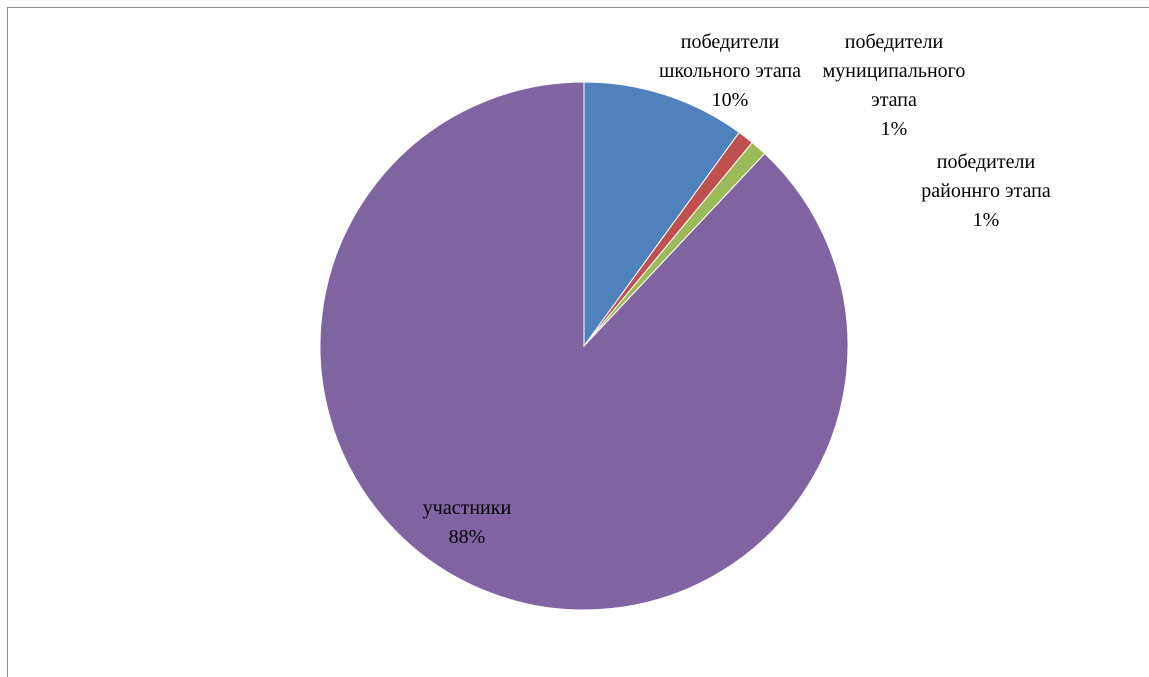 The width and height of the screenshot is (1149, 677). I want to click on slice-label-line-0-1: школьного этапа, so click(730, 71).